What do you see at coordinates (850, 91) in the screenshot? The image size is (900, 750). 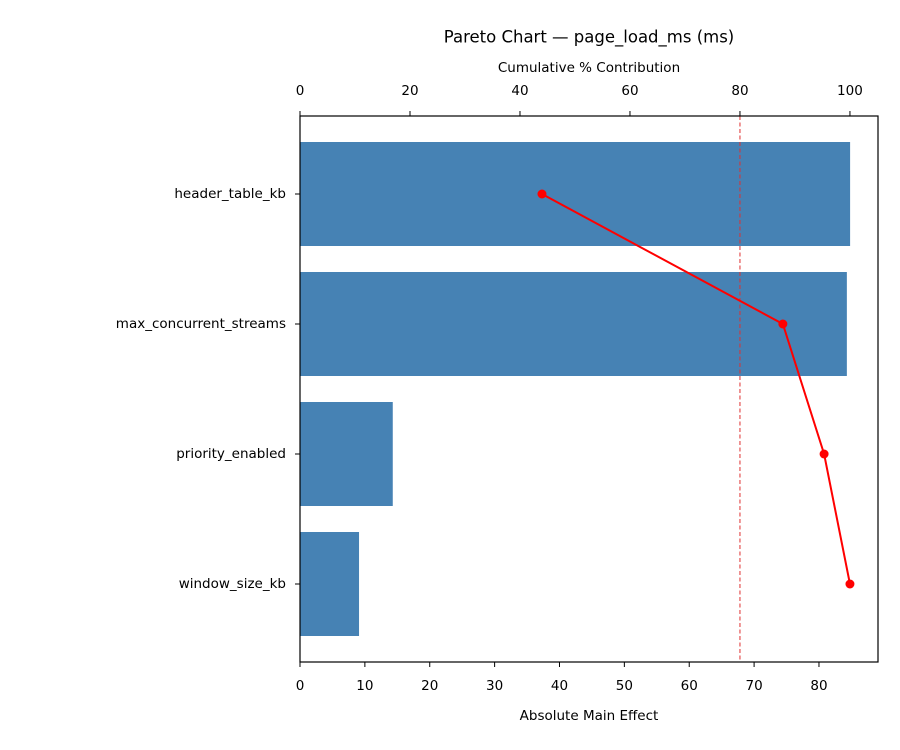 I see `x2-tick-label: 100` at bounding box center [850, 91].